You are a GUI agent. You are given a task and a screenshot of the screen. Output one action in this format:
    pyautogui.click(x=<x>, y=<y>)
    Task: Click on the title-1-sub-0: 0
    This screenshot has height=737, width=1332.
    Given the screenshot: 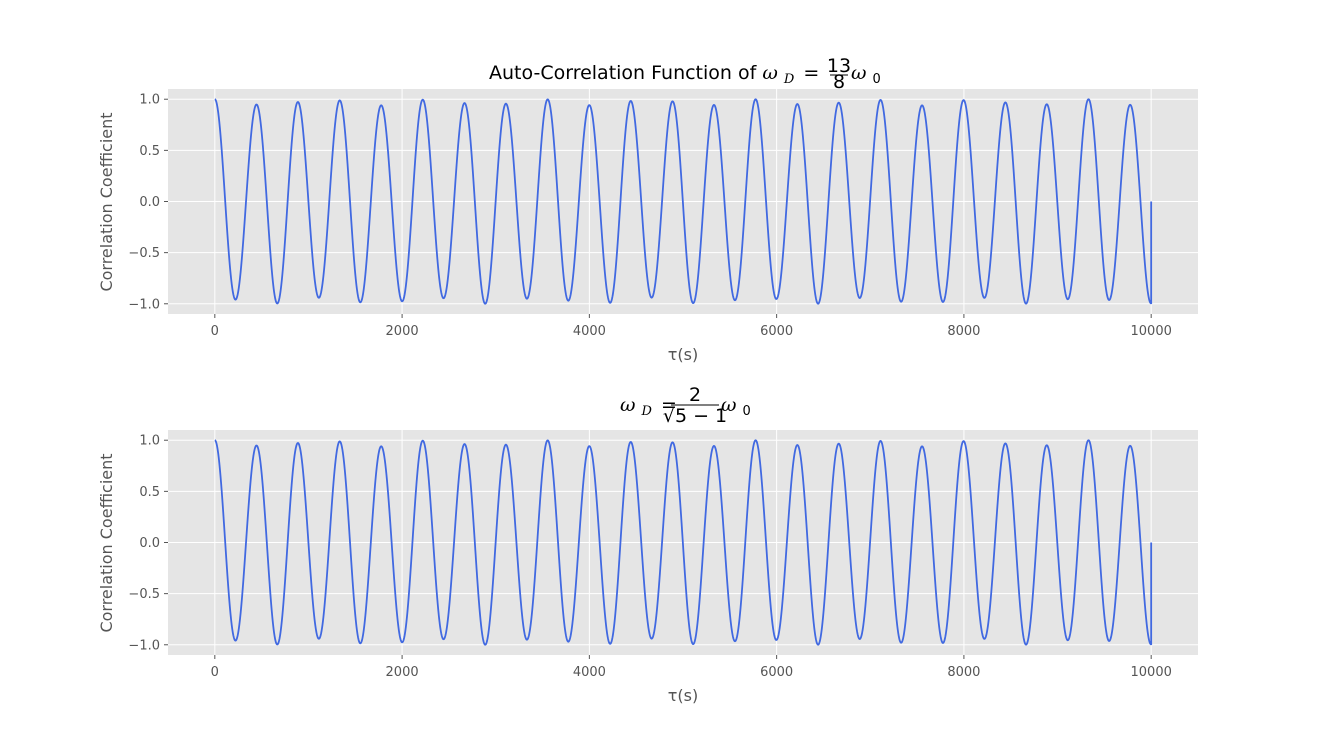 What is the action you would take?
    pyautogui.click(x=877, y=79)
    